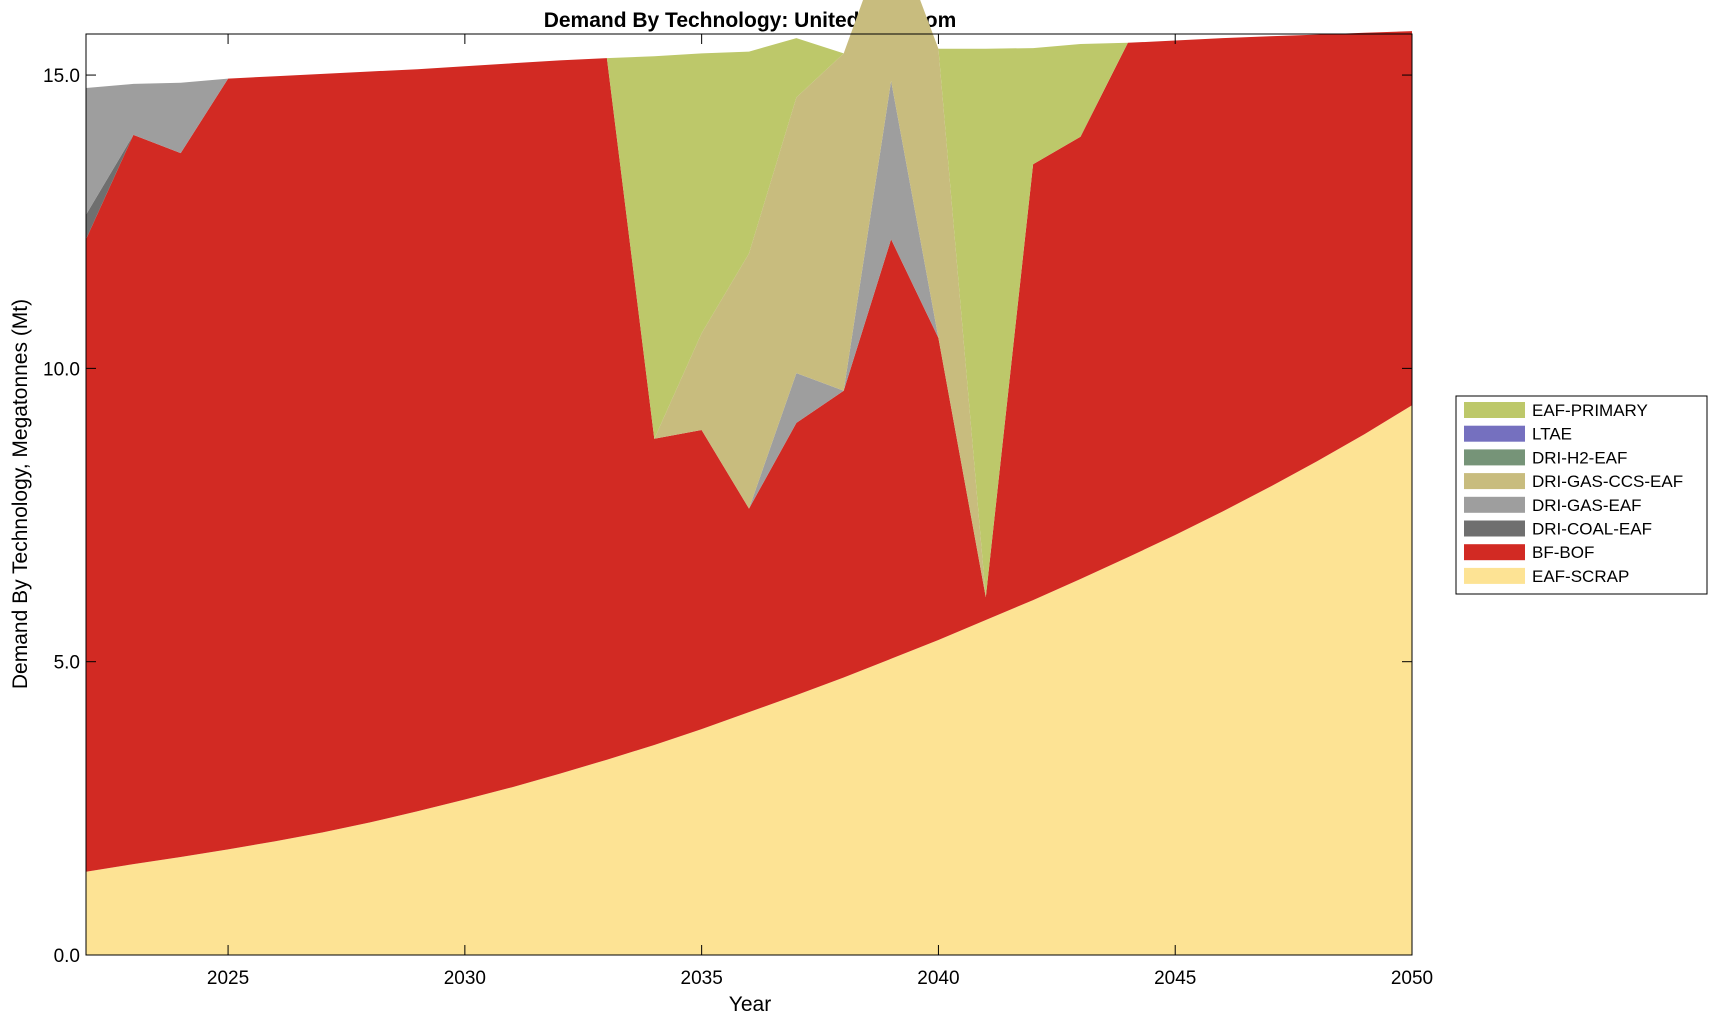 Image resolution: width=1715 pixels, height=1020 pixels. I want to click on legend-label: EAF-PRIMARY, so click(1590, 410).